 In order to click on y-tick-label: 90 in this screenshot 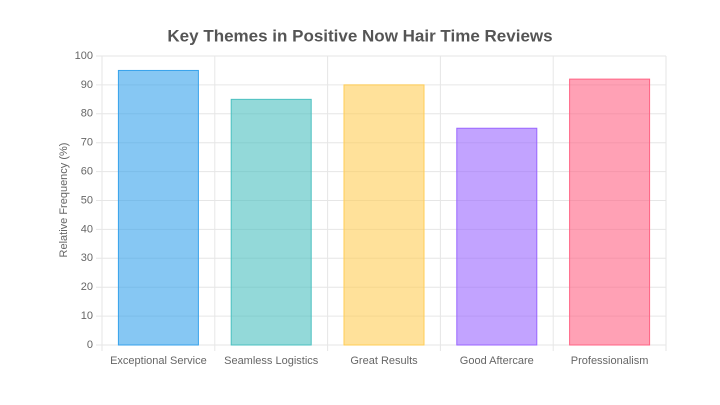, I will do `click(87, 85)`.